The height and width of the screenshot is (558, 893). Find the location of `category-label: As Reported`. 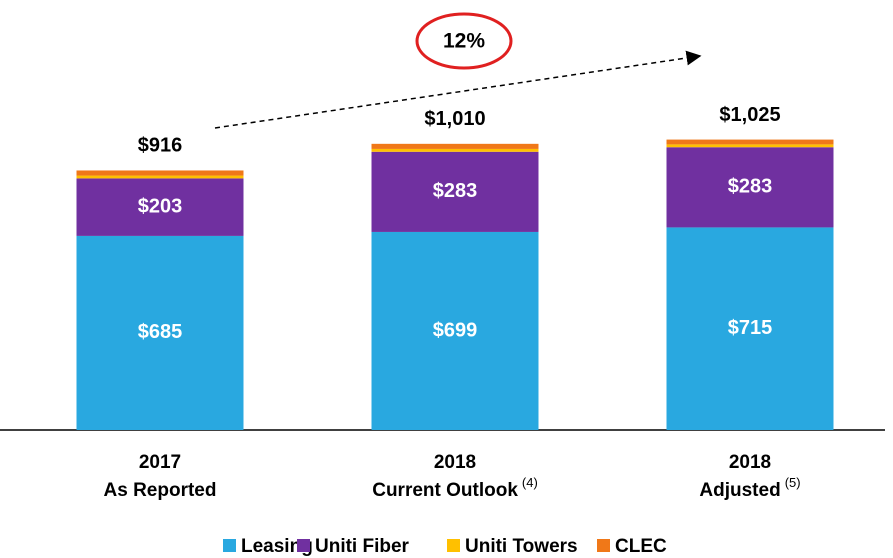

category-label: As Reported is located at coordinates (160, 490).